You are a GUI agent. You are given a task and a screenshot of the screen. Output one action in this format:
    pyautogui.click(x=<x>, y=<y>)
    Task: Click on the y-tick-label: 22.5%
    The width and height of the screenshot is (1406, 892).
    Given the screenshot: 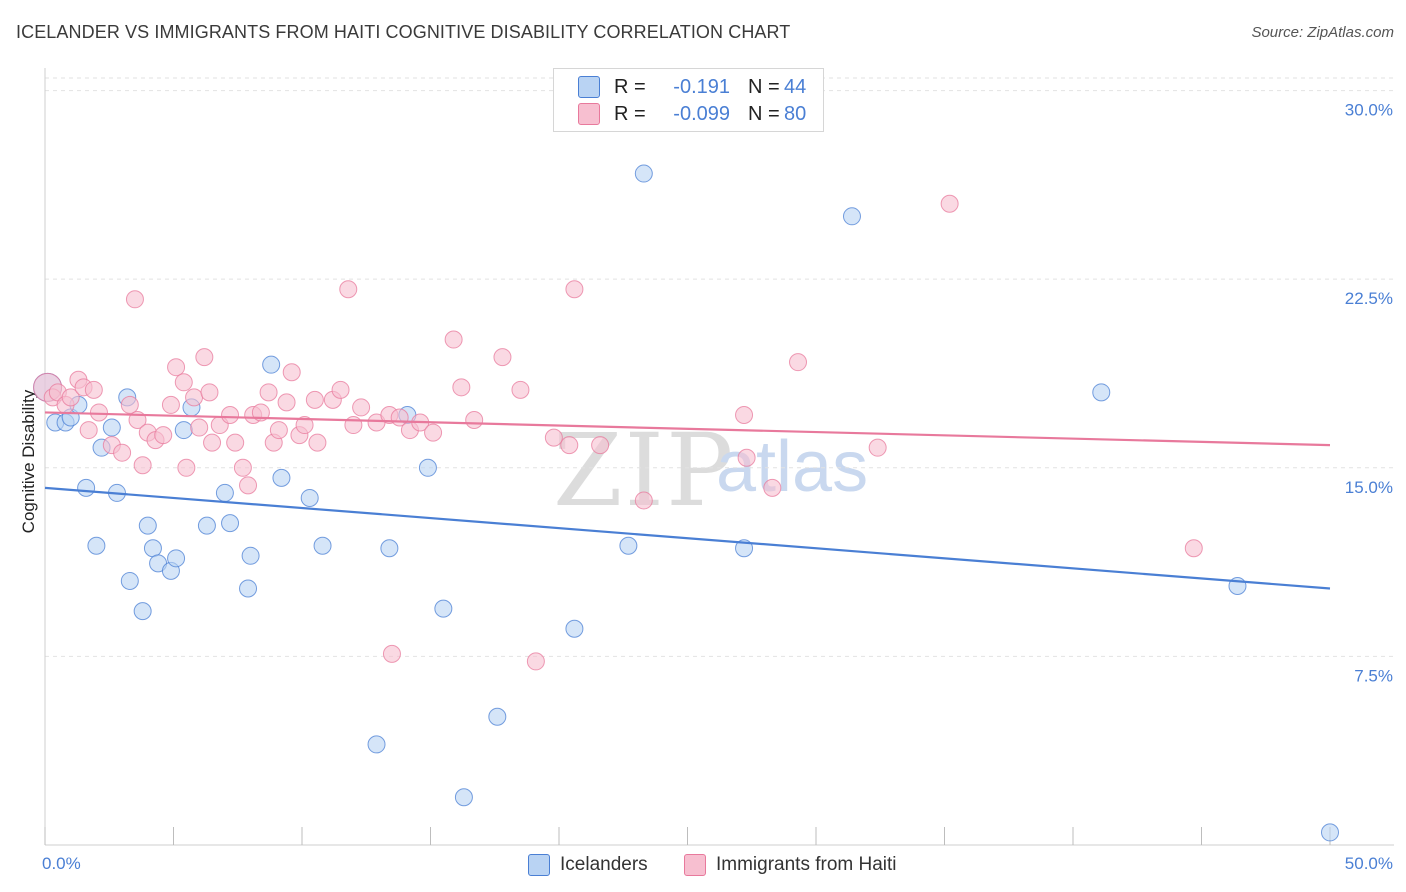 What is the action you would take?
    pyautogui.click(x=1369, y=298)
    